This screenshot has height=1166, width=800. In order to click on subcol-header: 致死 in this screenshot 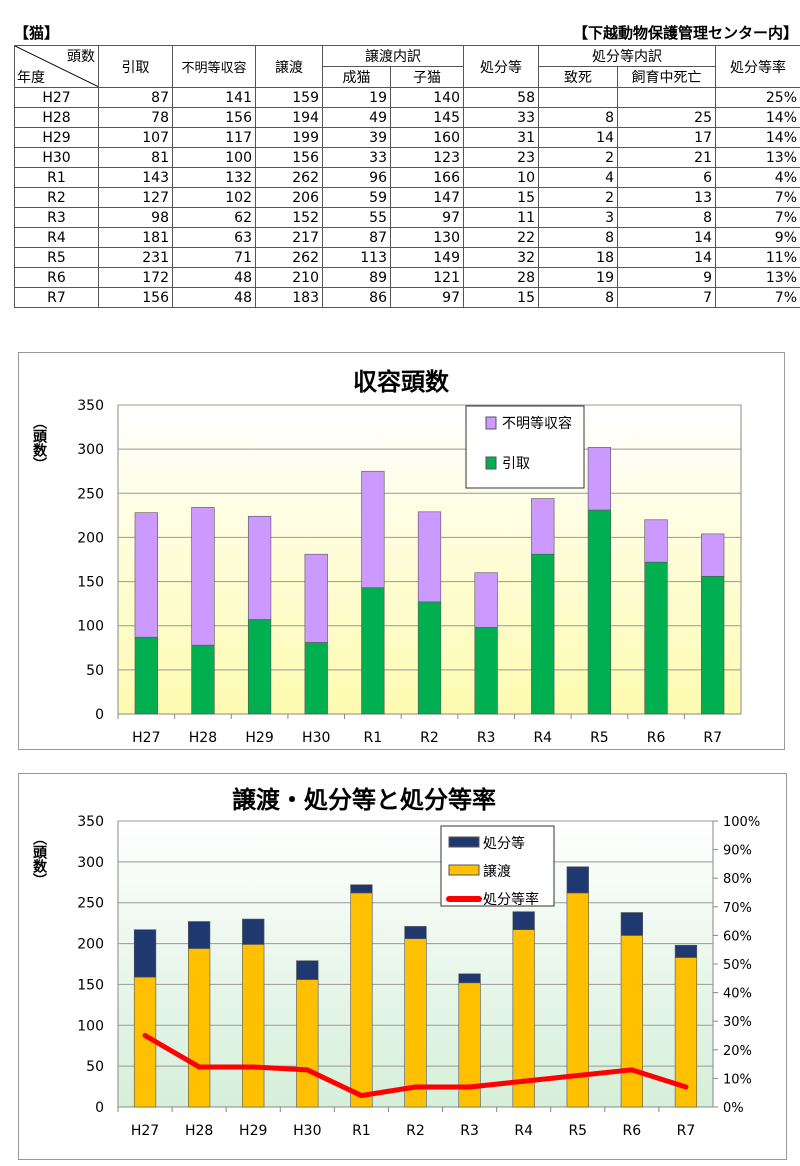, I will do `click(578, 77)`.